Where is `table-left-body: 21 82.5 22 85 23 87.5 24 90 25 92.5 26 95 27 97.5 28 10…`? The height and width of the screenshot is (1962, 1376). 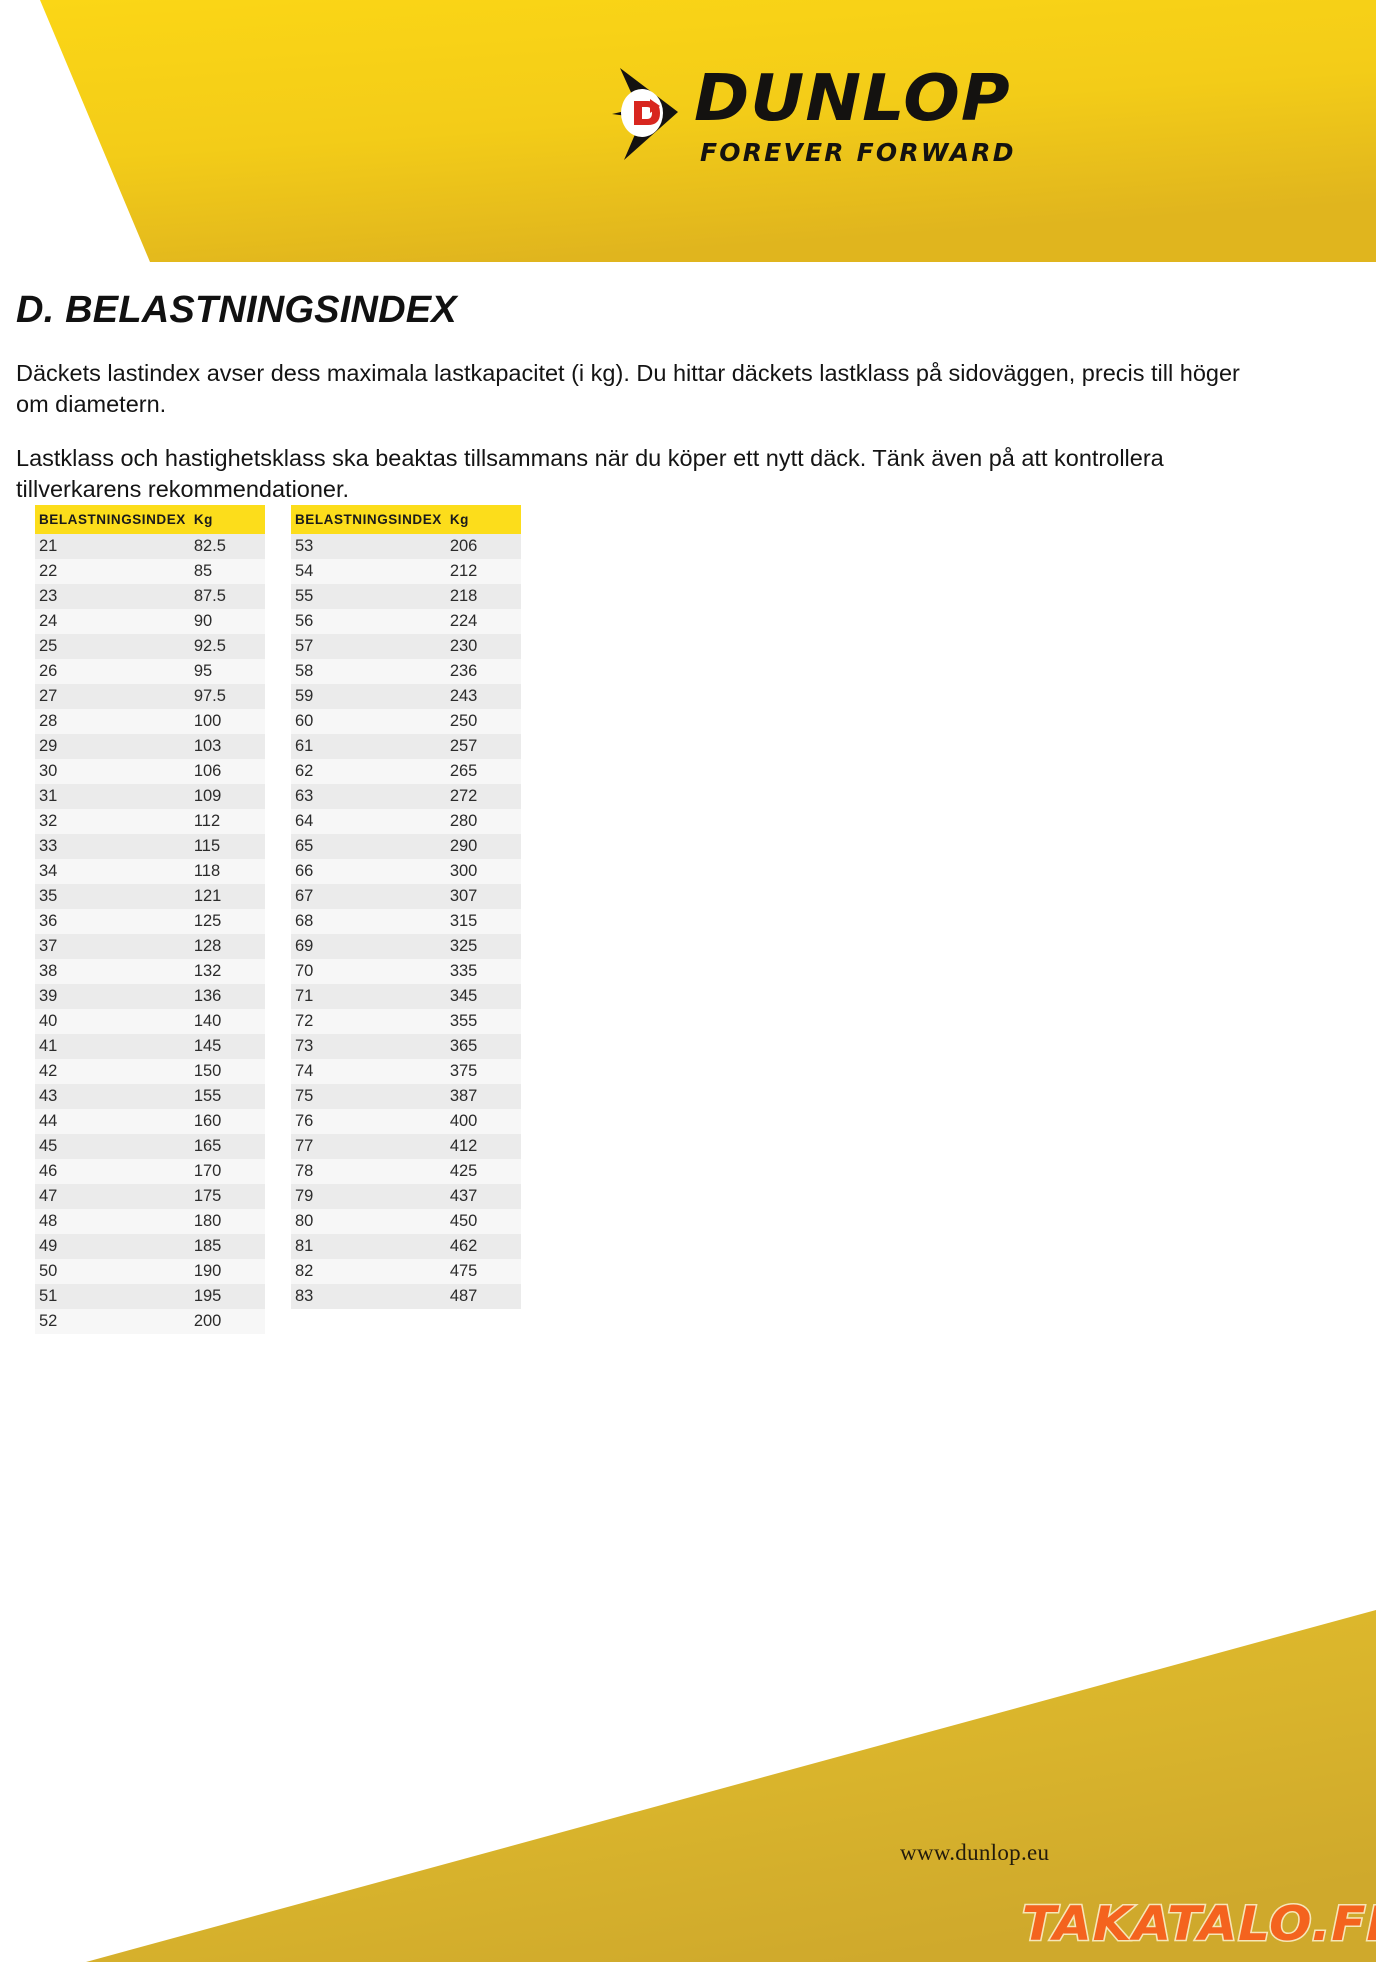
table-left-body: 21 82.5 22 85 23 87.5 24 90 25 92.5 26 95 27 97.5 28 10… is located at coordinates (150, 934).